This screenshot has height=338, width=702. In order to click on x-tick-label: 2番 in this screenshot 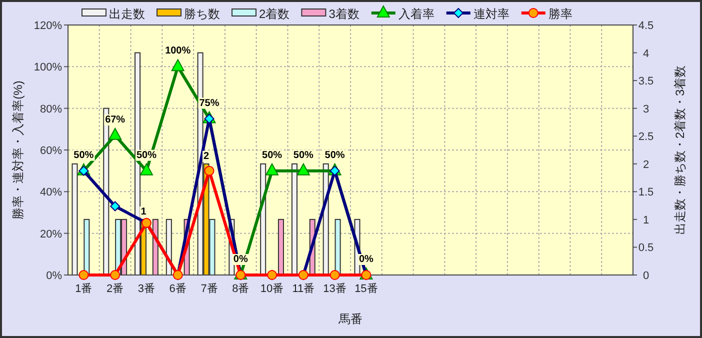, I will do `click(115, 288)`.